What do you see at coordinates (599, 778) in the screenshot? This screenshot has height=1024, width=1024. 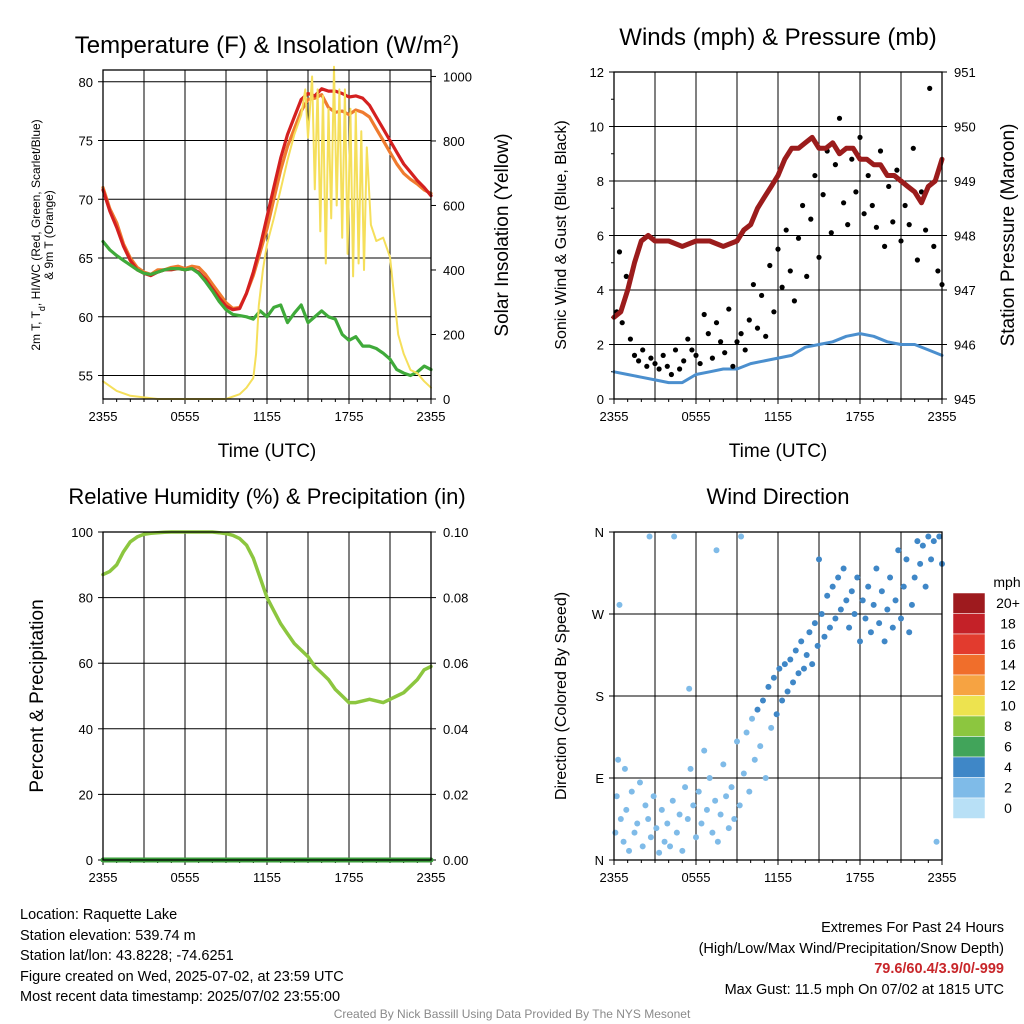 I see `y-left-tick-label: E` at bounding box center [599, 778].